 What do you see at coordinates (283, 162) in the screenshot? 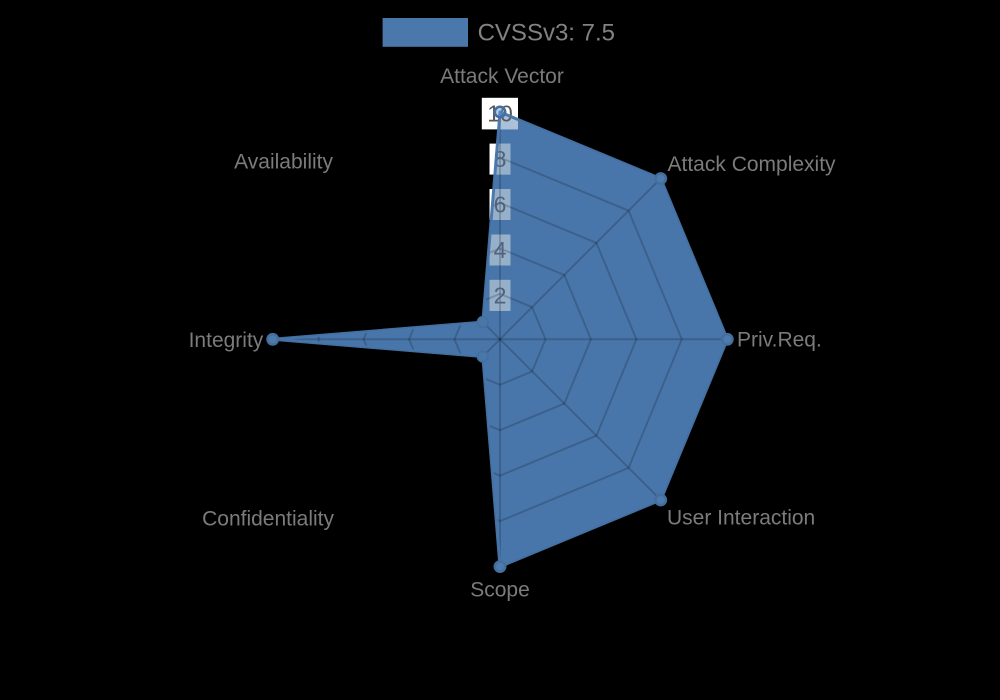
I see `svg-text: Availability` at bounding box center [283, 162].